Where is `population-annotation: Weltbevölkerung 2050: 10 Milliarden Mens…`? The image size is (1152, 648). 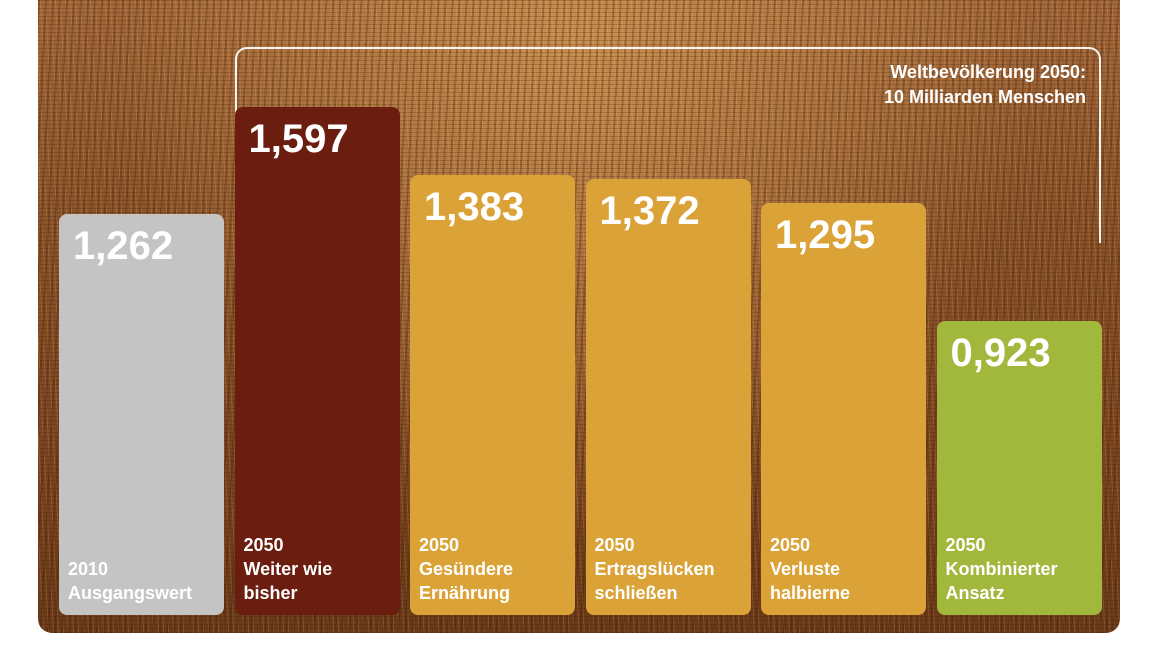
population-annotation: Weltbevölkerung 2050: 10 Milliarden Mens… is located at coordinates (985, 85).